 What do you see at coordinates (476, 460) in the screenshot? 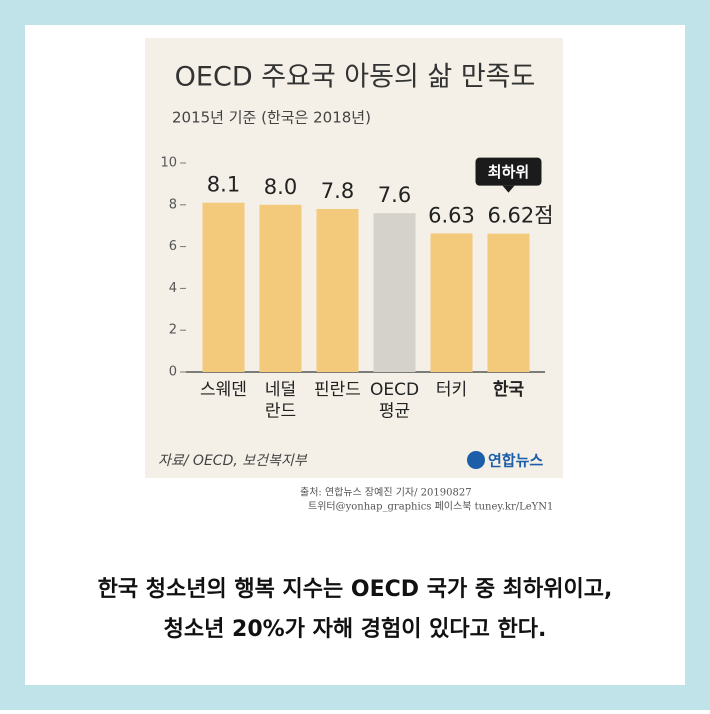
I see `logo-icon` at bounding box center [476, 460].